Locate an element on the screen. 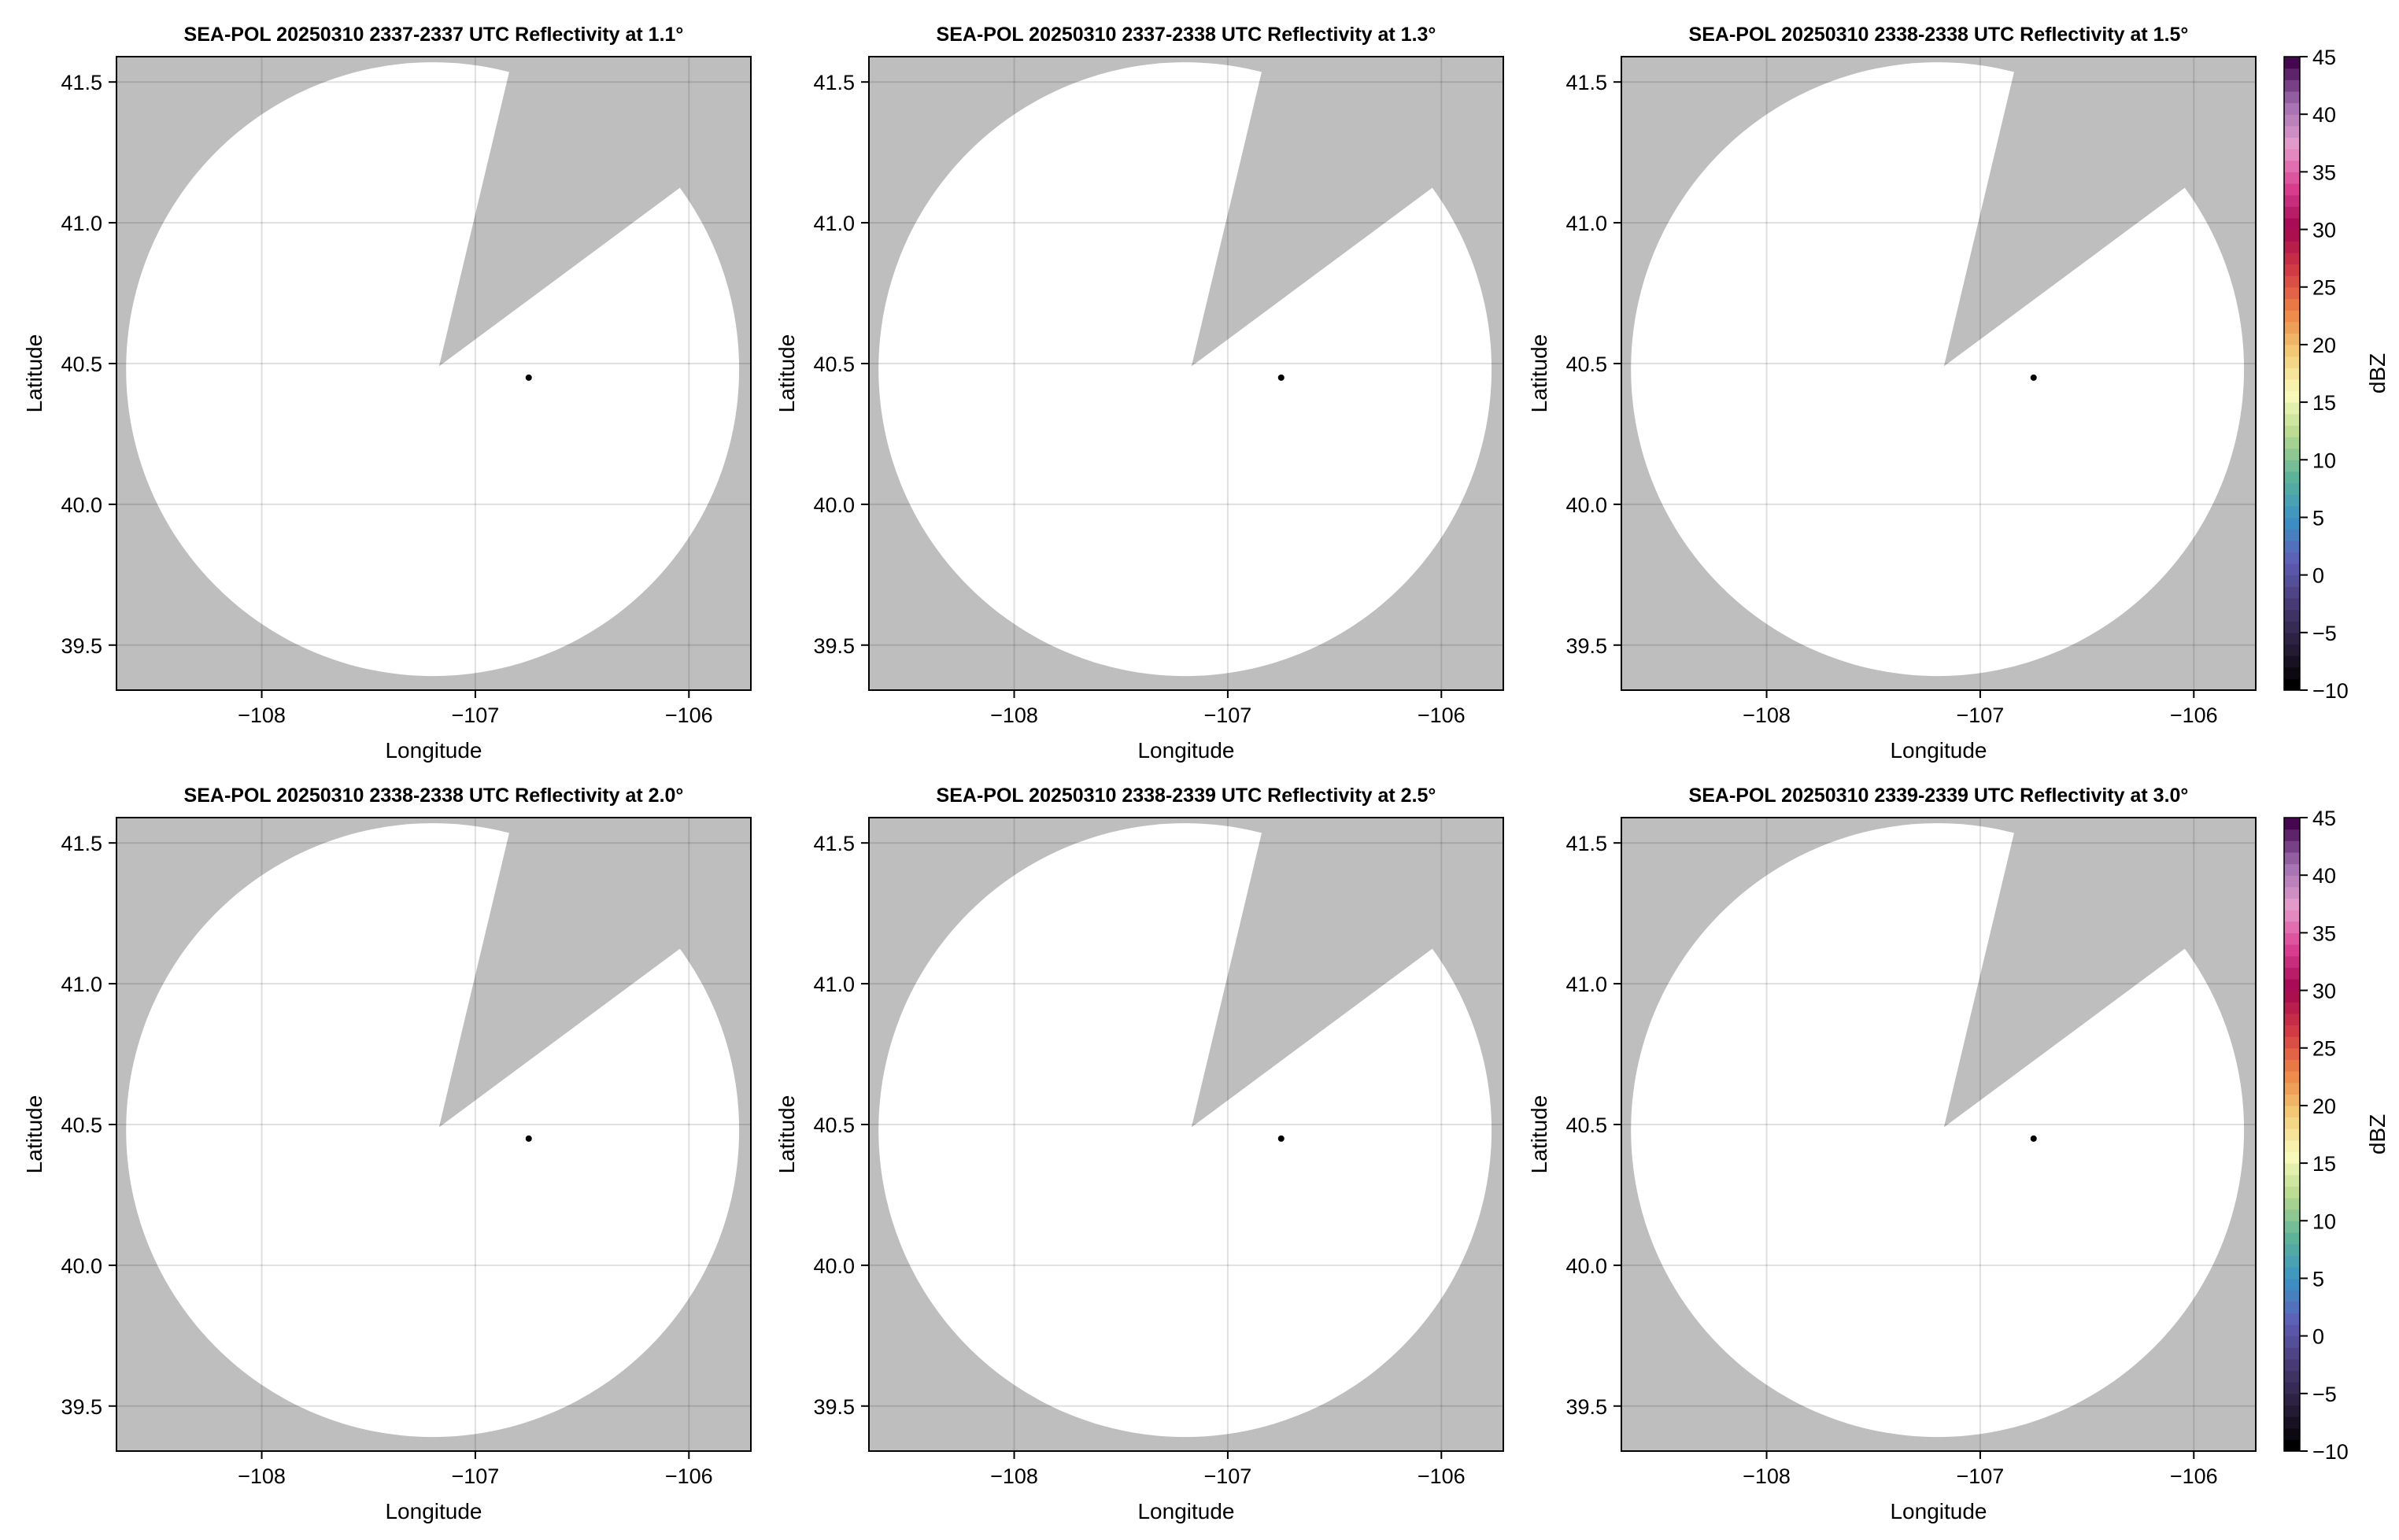  colorbar-tick-label: 5 is located at coordinates (2318, 1279).